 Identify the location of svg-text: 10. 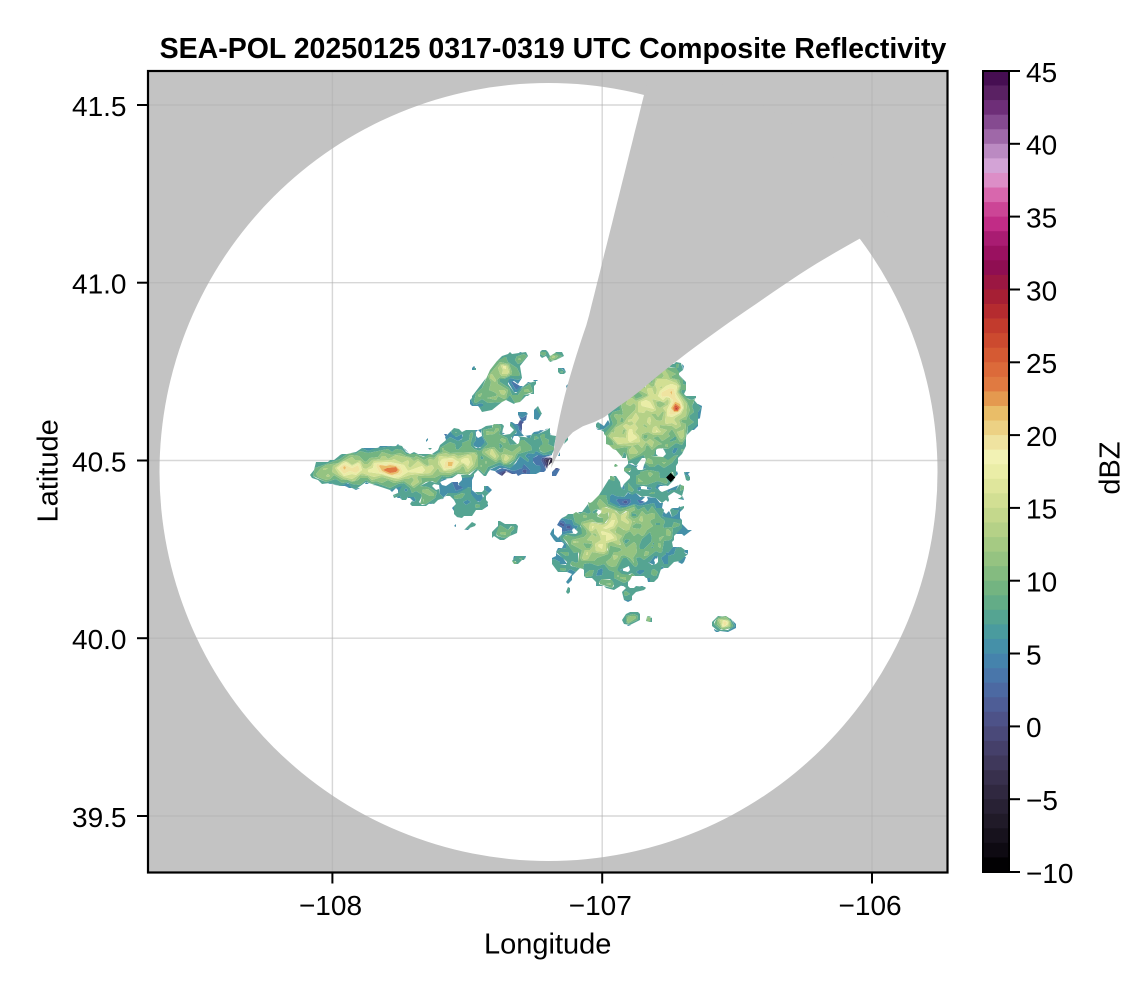
(1041, 582).